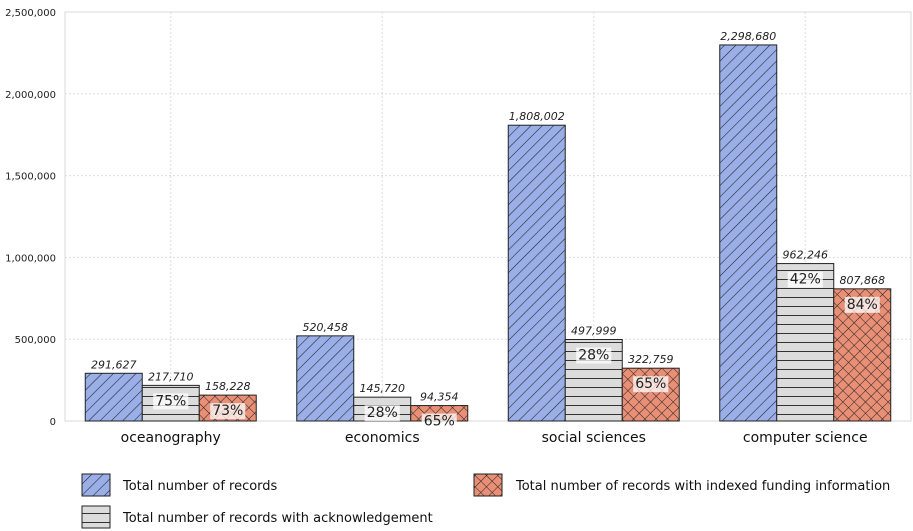 This screenshot has height=531, width=913. I want to click on legend-swatch-total-records, so click(96, 485).